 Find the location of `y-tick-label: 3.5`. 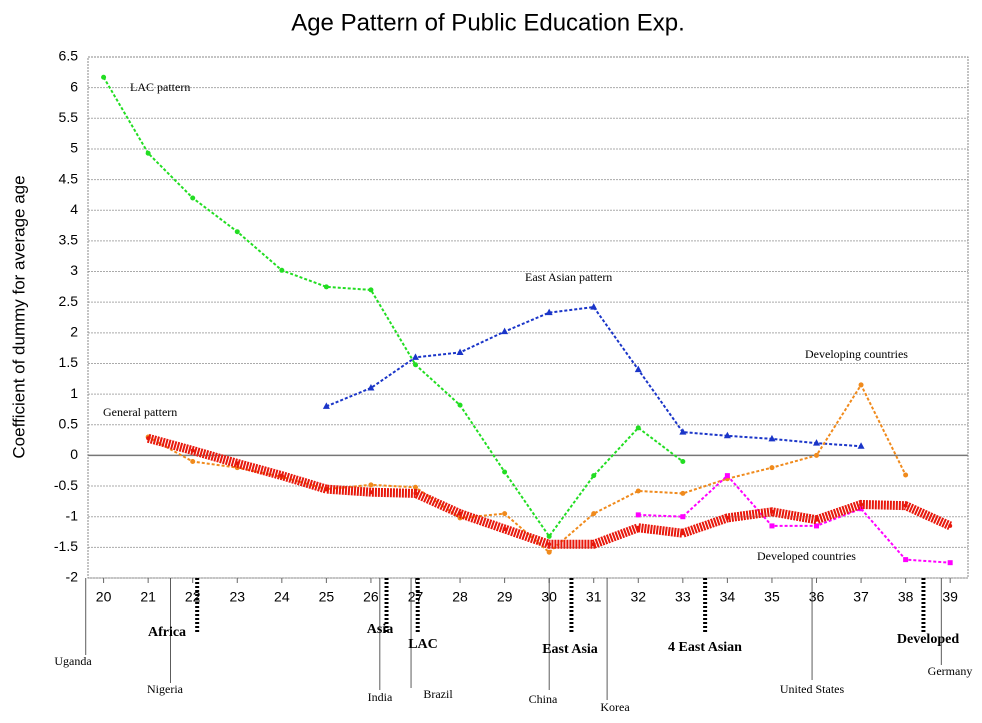

y-tick-label: 3.5 is located at coordinates (69, 240).